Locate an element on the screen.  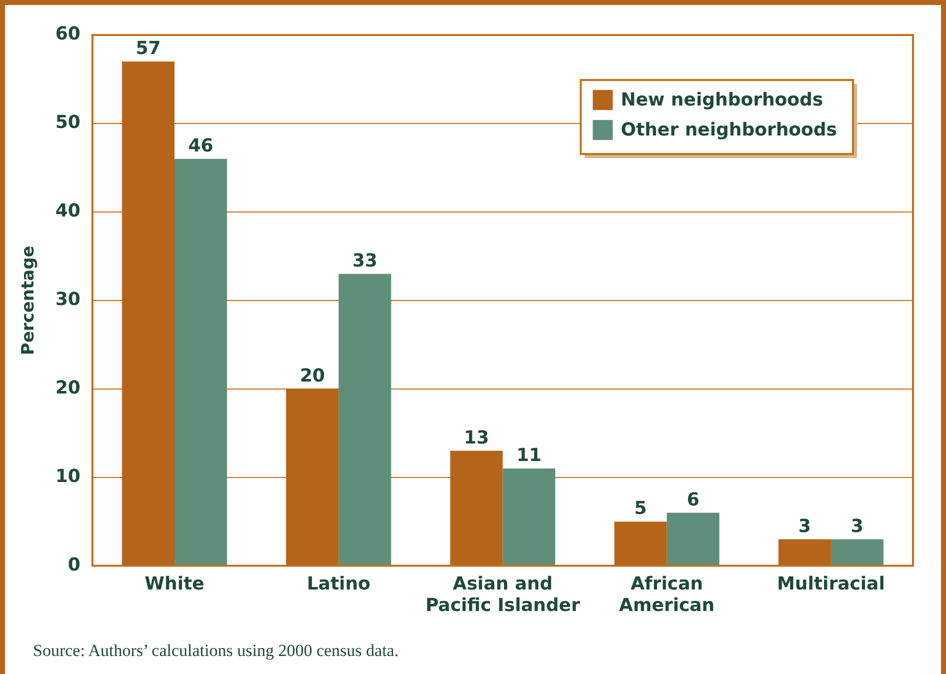
legend-label: Other neighborhoods is located at coordinates (729, 130).